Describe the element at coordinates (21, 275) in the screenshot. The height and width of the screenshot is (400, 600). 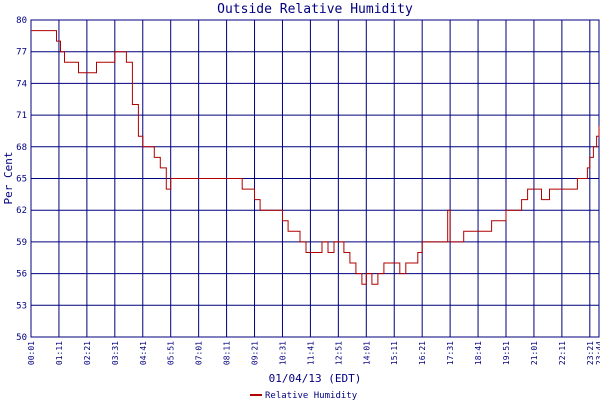
I see `y-tick-label: 56` at that location.